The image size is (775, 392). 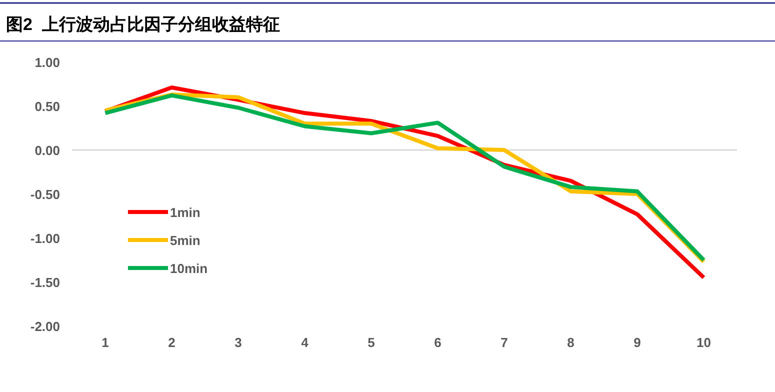 I want to click on x-tick-label: 6, so click(x=438, y=342).